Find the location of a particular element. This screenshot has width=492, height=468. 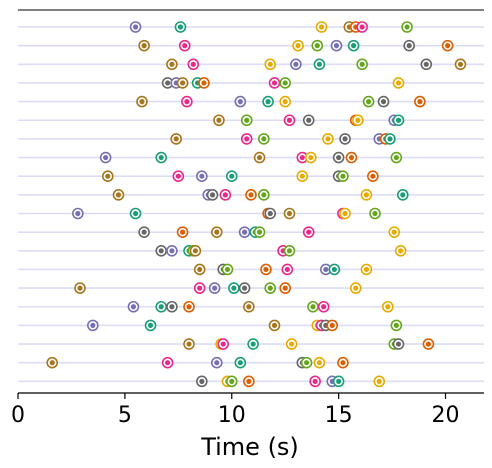

x-tick-label: 0 is located at coordinates (18, 415).